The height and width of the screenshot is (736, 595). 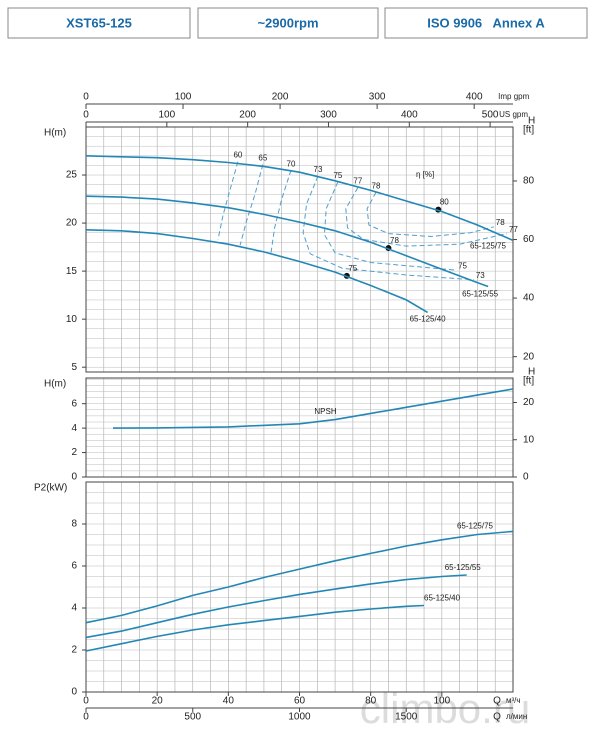 What do you see at coordinates (262, 158) in the screenshot?
I see `efficiency-label: 65` at bounding box center [262, 158].